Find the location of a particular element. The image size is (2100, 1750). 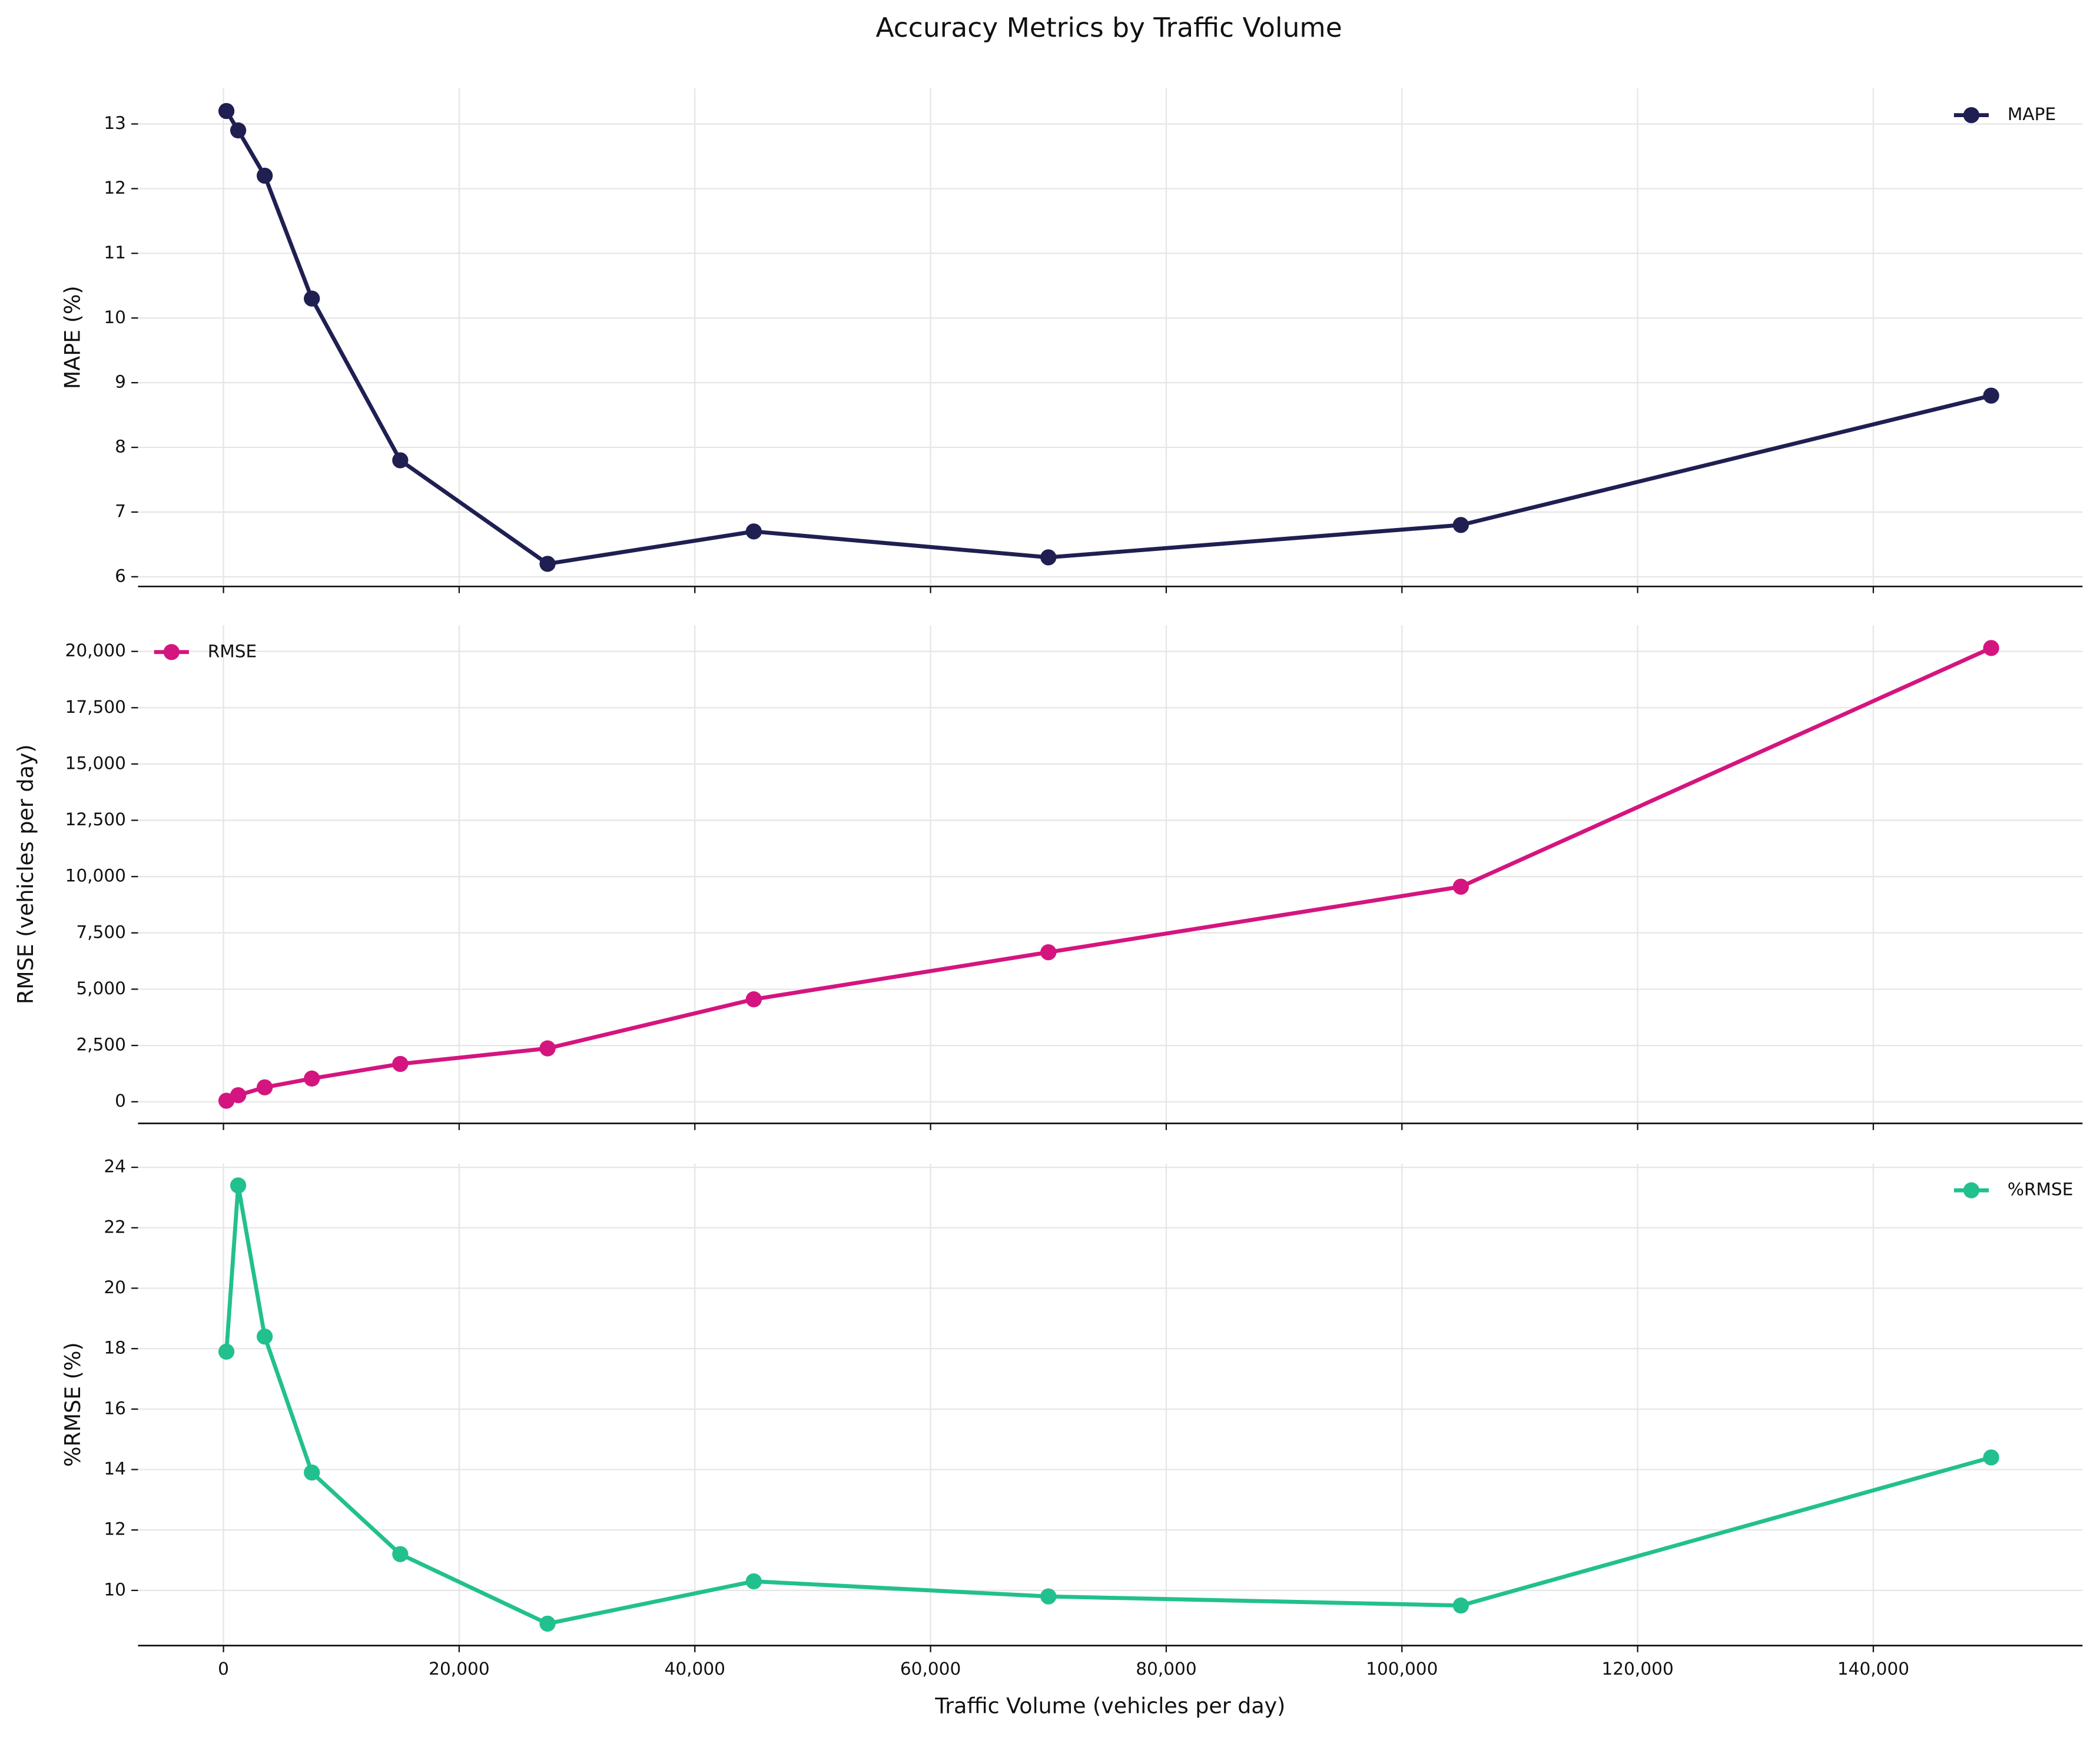

x-tick-label: 20,000 is located at coordinates (459, 1669).